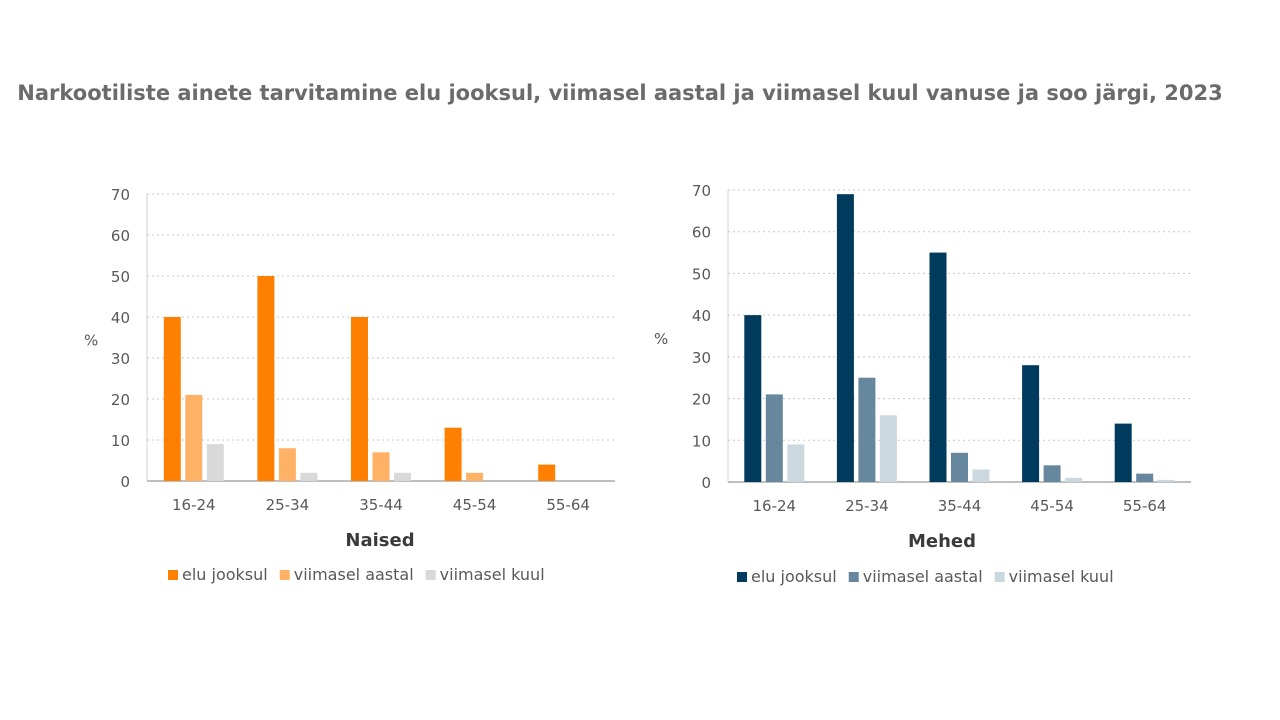 The image size is (1280, 720). Describe the element at coordinates (379, 540) in the screenshot. I see `chart-subtitle: Naised` at that location.